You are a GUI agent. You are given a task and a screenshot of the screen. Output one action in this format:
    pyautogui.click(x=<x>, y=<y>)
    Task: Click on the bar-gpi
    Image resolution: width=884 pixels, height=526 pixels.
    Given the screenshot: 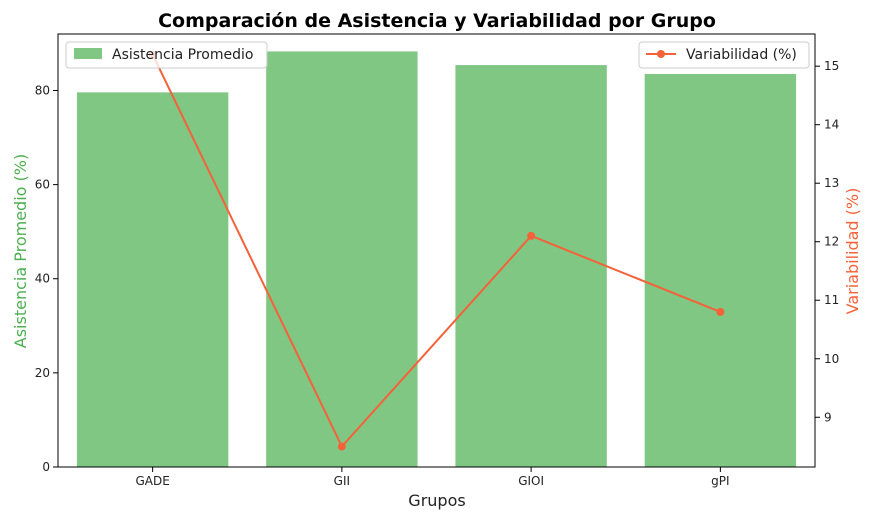 What is the action you would take?
    pyautogui.click(x=720, y=270)
    